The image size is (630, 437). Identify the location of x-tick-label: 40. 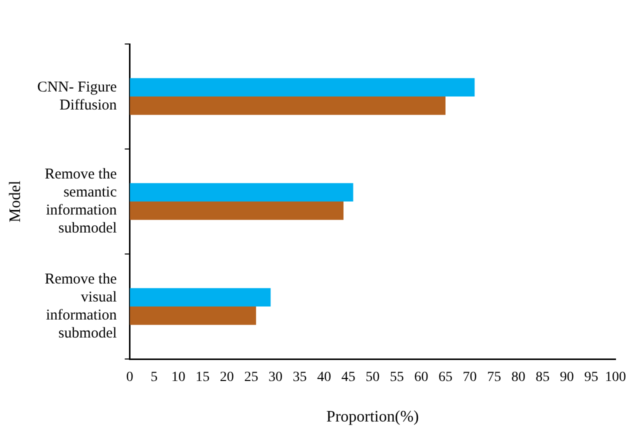
(324, 378).